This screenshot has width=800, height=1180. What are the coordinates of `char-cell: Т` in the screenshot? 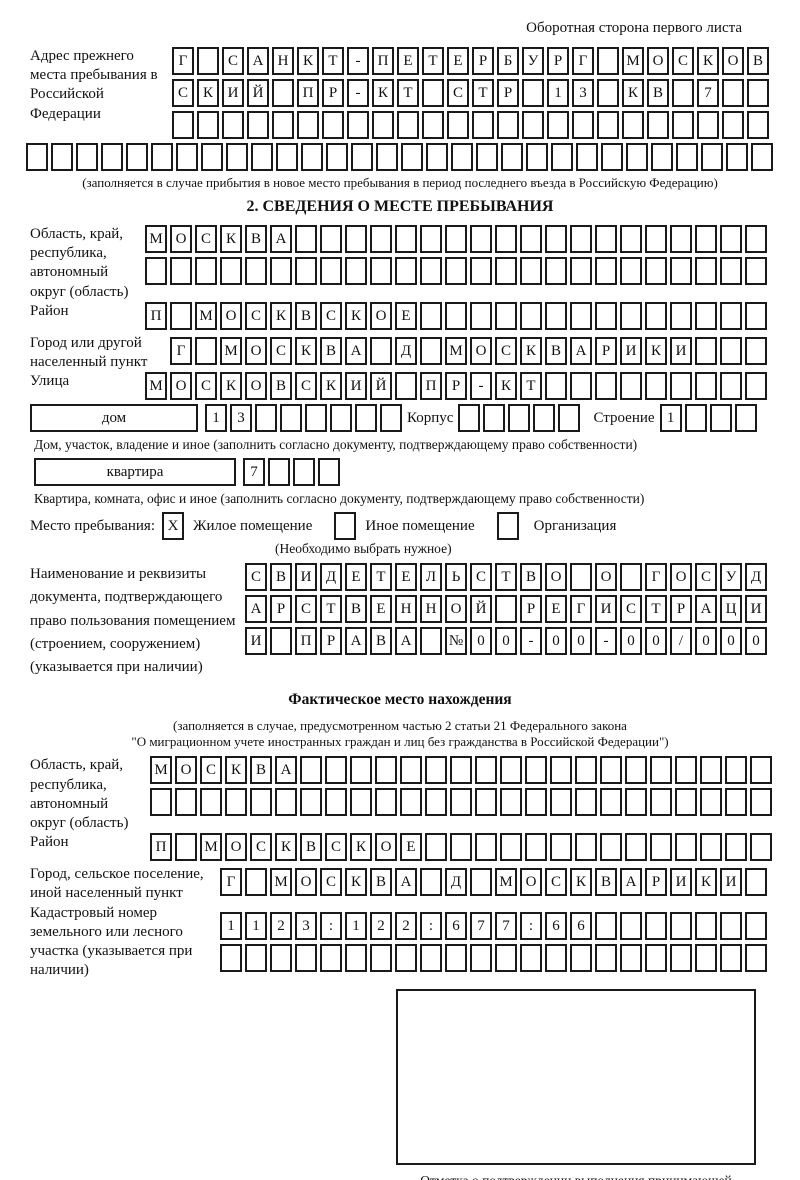 It's located at (656, 609).